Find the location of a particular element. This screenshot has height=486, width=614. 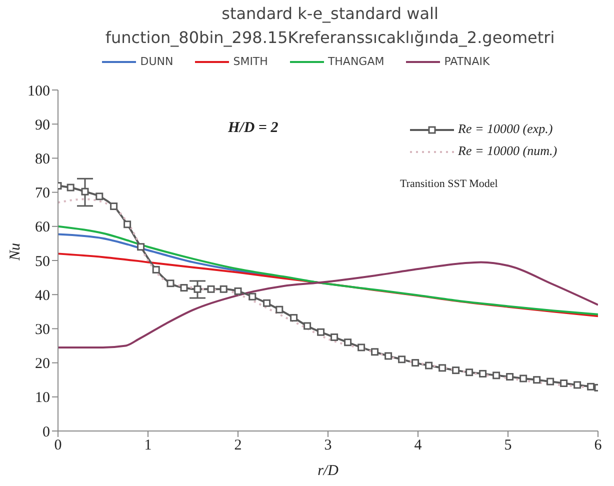

legend-label: THANGAM is located at coordinates (355, 61).